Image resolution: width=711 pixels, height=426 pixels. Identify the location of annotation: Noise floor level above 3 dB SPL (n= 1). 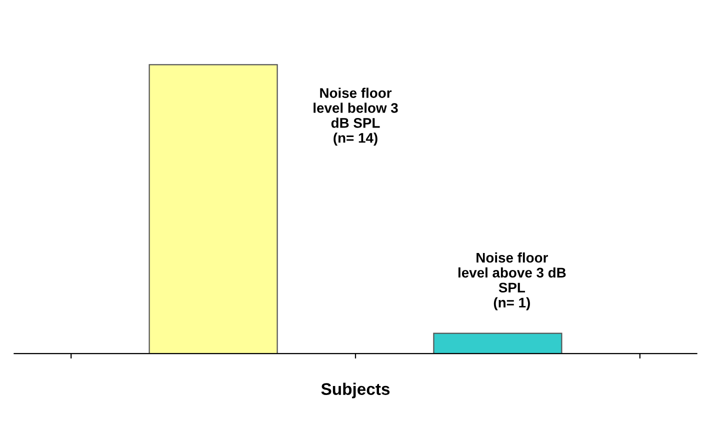
(512, 281).